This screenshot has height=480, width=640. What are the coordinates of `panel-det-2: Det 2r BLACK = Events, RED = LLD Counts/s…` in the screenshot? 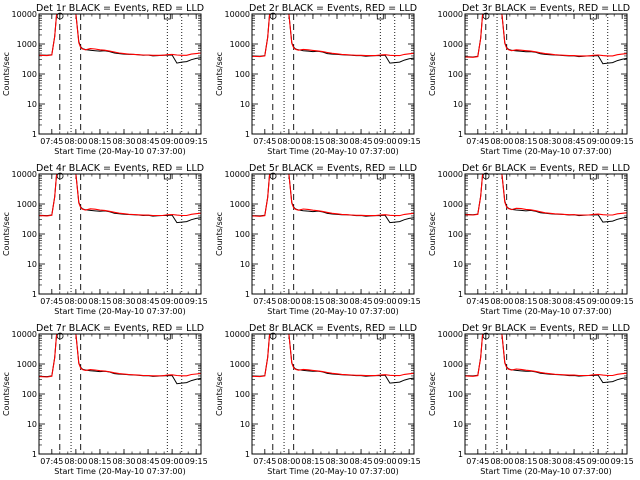 It's located at (318, 79).